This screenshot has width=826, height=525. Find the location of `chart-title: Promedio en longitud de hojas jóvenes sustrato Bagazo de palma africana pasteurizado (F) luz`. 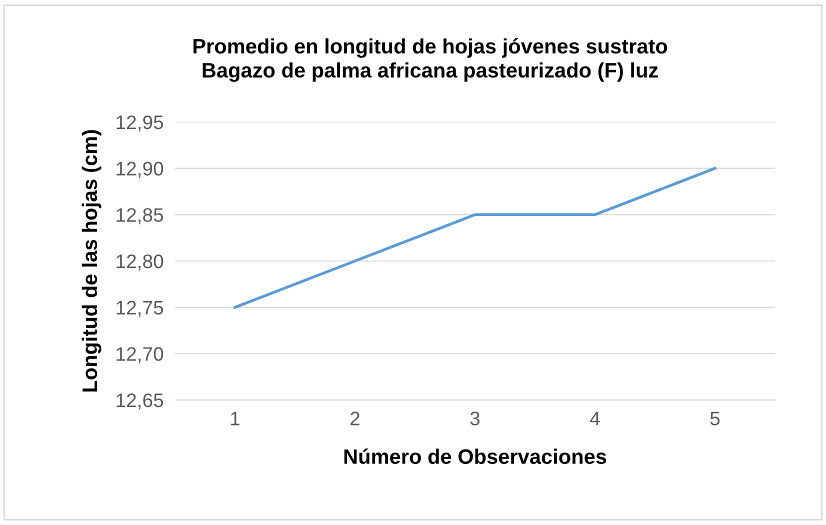

chart-title: Promedio en longitud de hojas jóvenes sustrato Bagazo de palma africana pasteurizado (F) luz is located at coordinates (431, 60).